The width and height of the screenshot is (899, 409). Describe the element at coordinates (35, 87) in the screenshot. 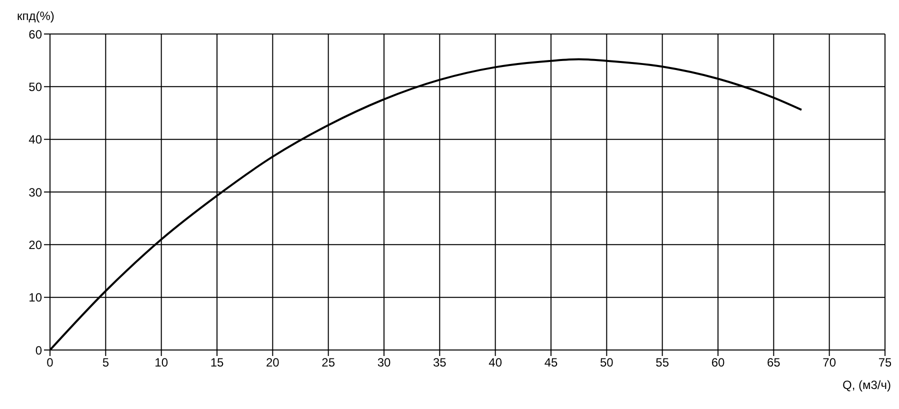

I see `y-tick-label: 50` at that location.